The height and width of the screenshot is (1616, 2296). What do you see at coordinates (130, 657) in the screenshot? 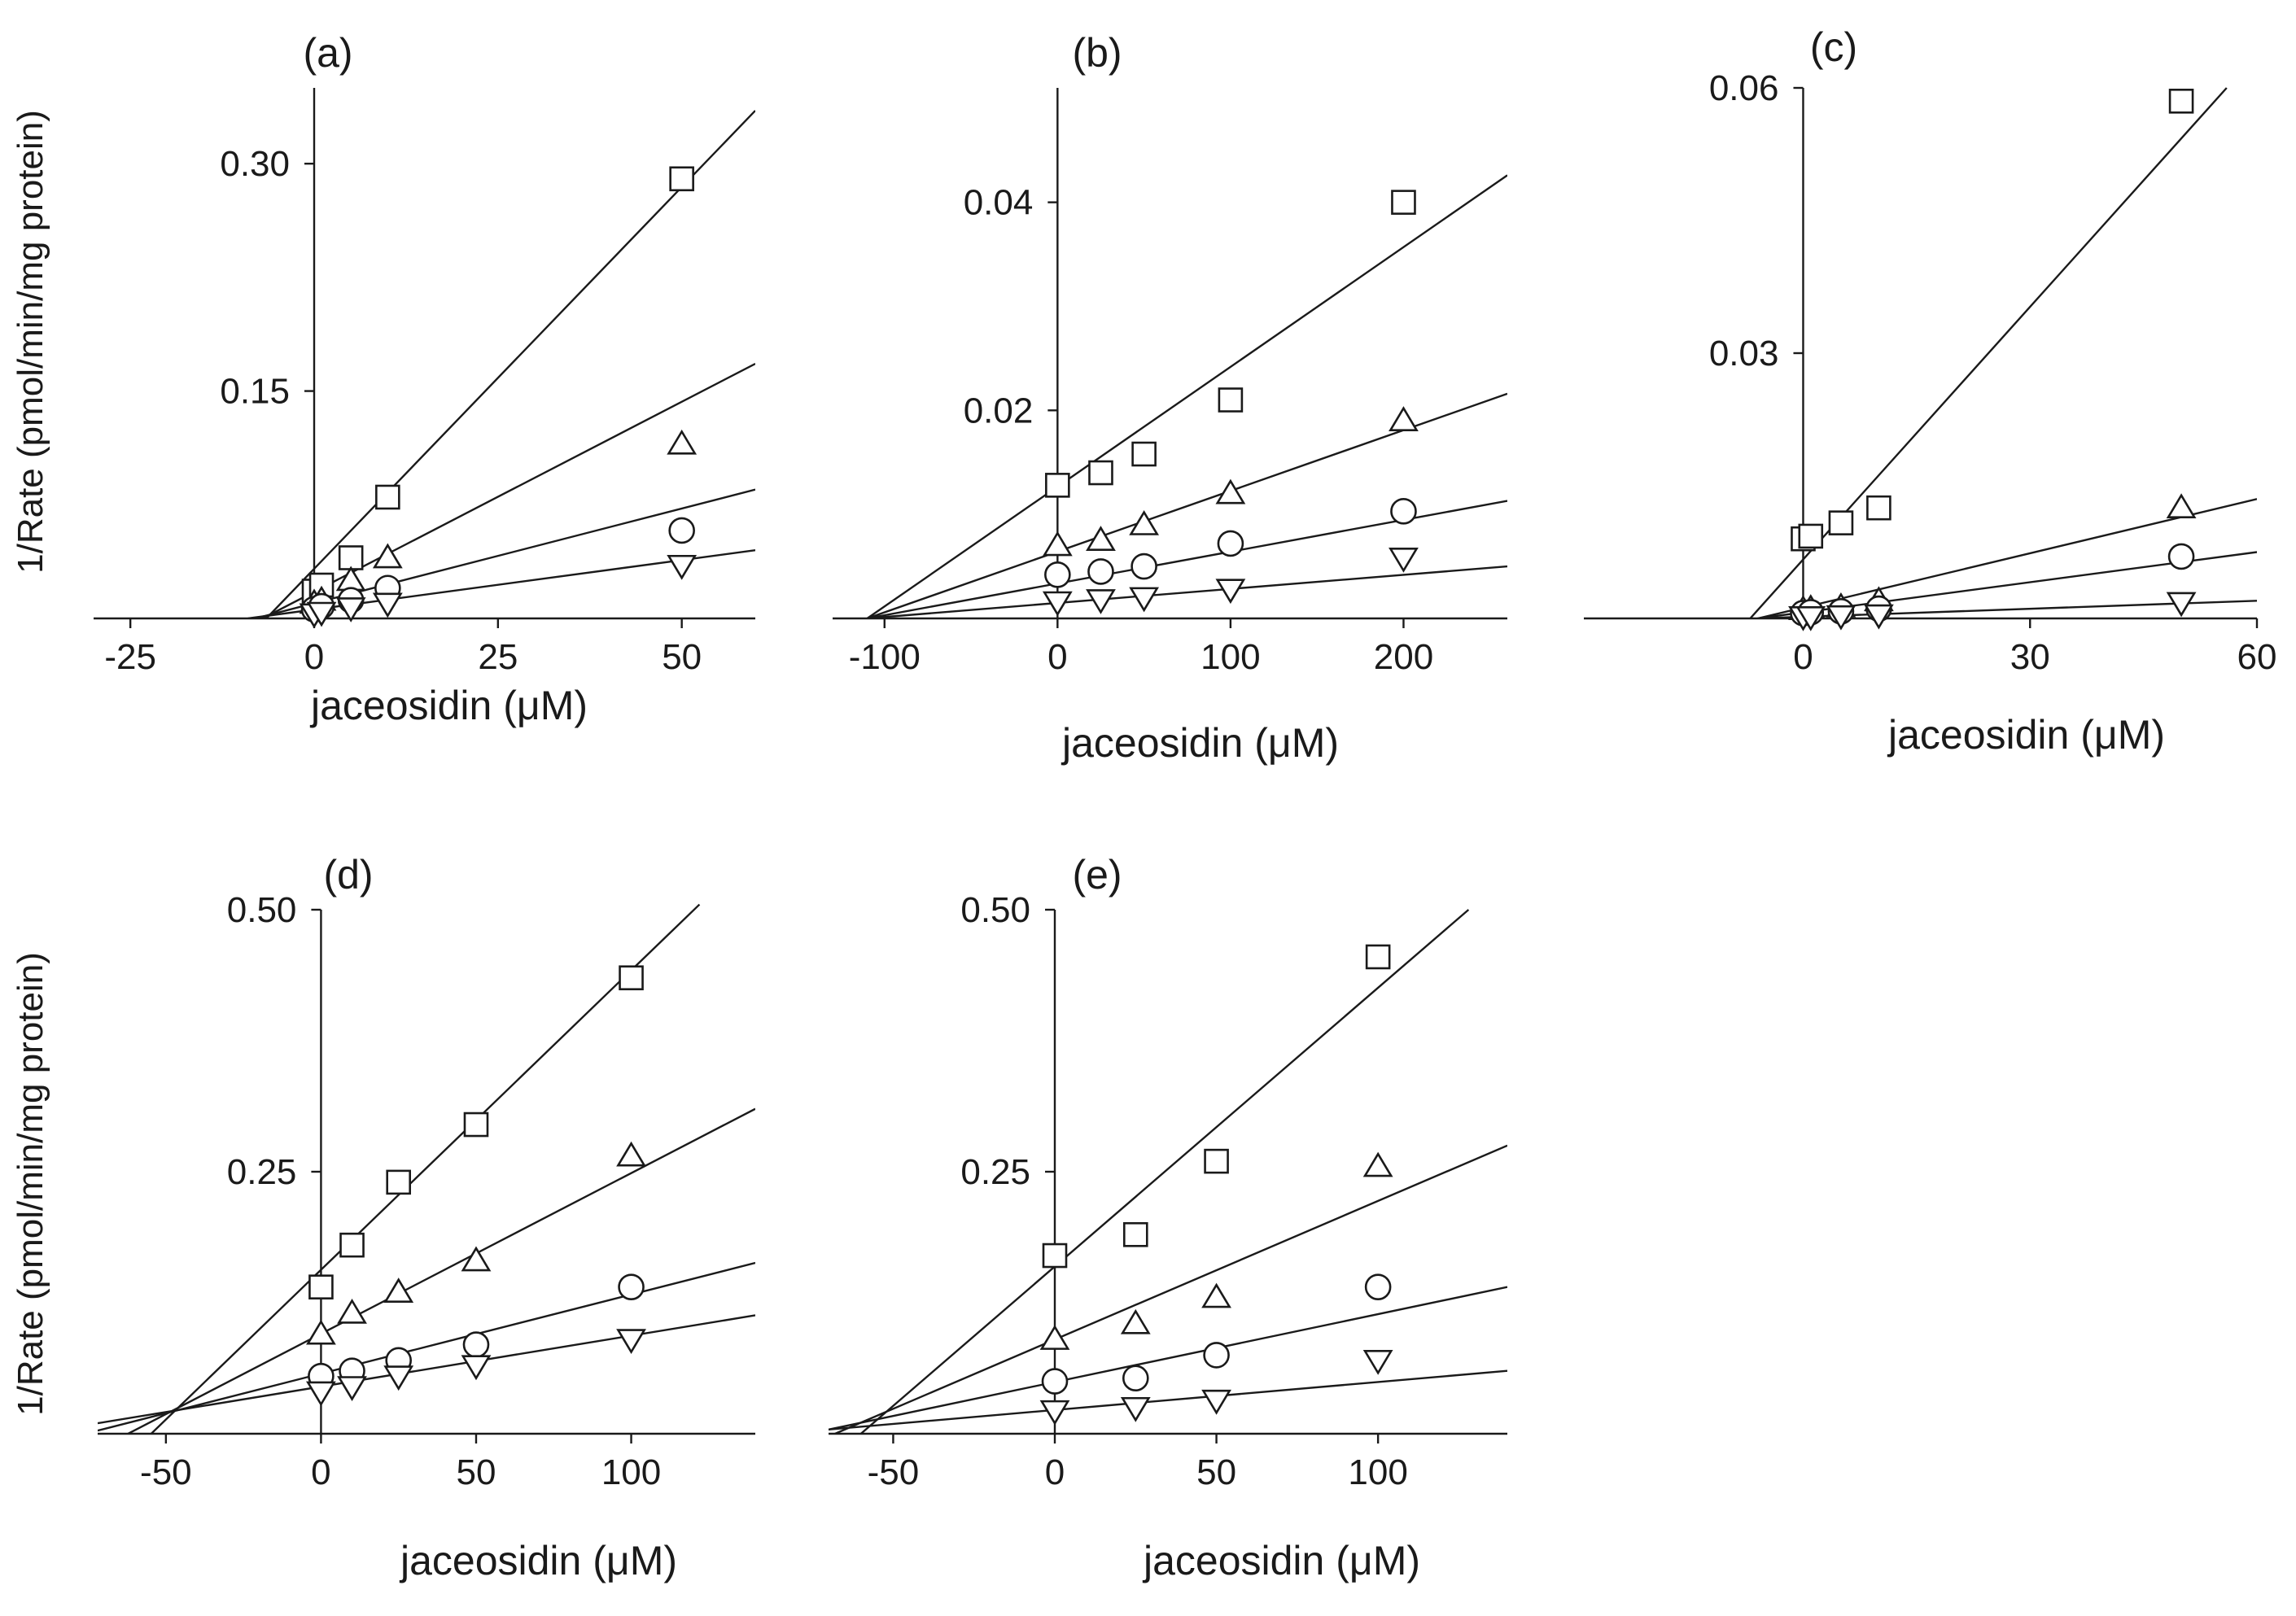
I see `x-tick-label: -25` at bounding box center [130, 657].